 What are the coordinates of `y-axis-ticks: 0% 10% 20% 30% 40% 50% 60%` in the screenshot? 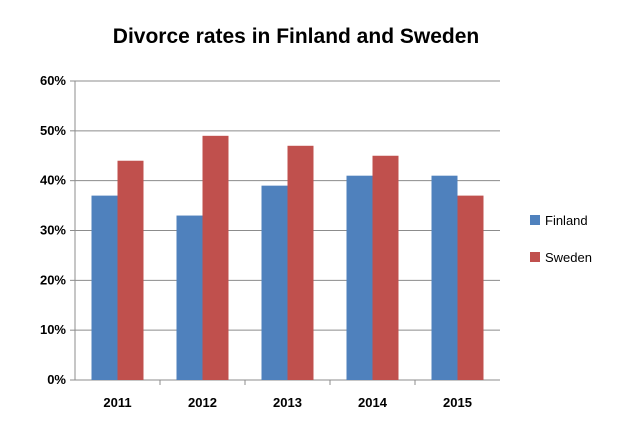 It's located at (53, 230).